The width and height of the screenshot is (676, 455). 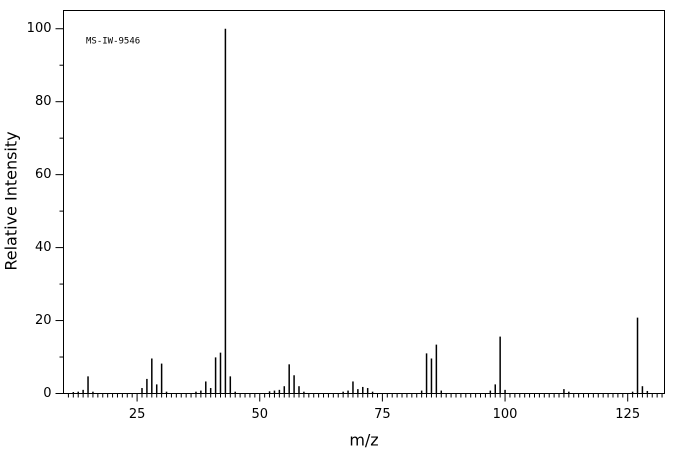 What do you see at coordinates (627, 414) in the screenshot?
I see `x-tick-label: 125` at bounding box center [627, 414].